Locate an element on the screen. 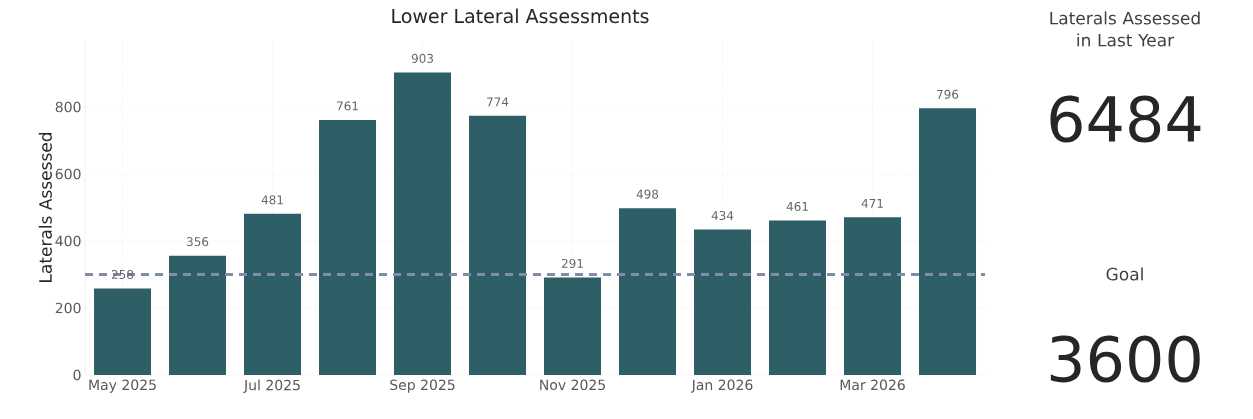 Image resolution: width=1253 pixels, height=419 pixels. data-label: 461 is located at coordinates (797, 206).